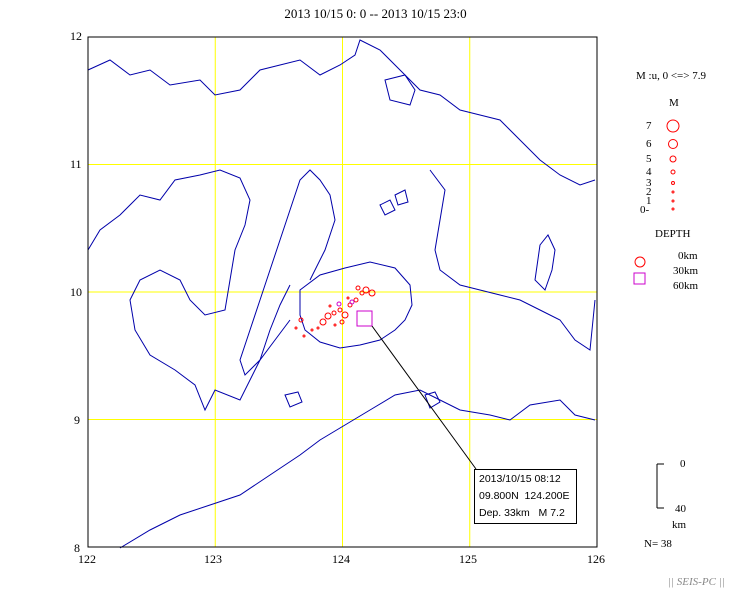 This screenshot has height=593, width=751. What do you see at coordinates (287, 272) in the screenshot?
I see `coast-cebu` at bounding box center [287, 272].